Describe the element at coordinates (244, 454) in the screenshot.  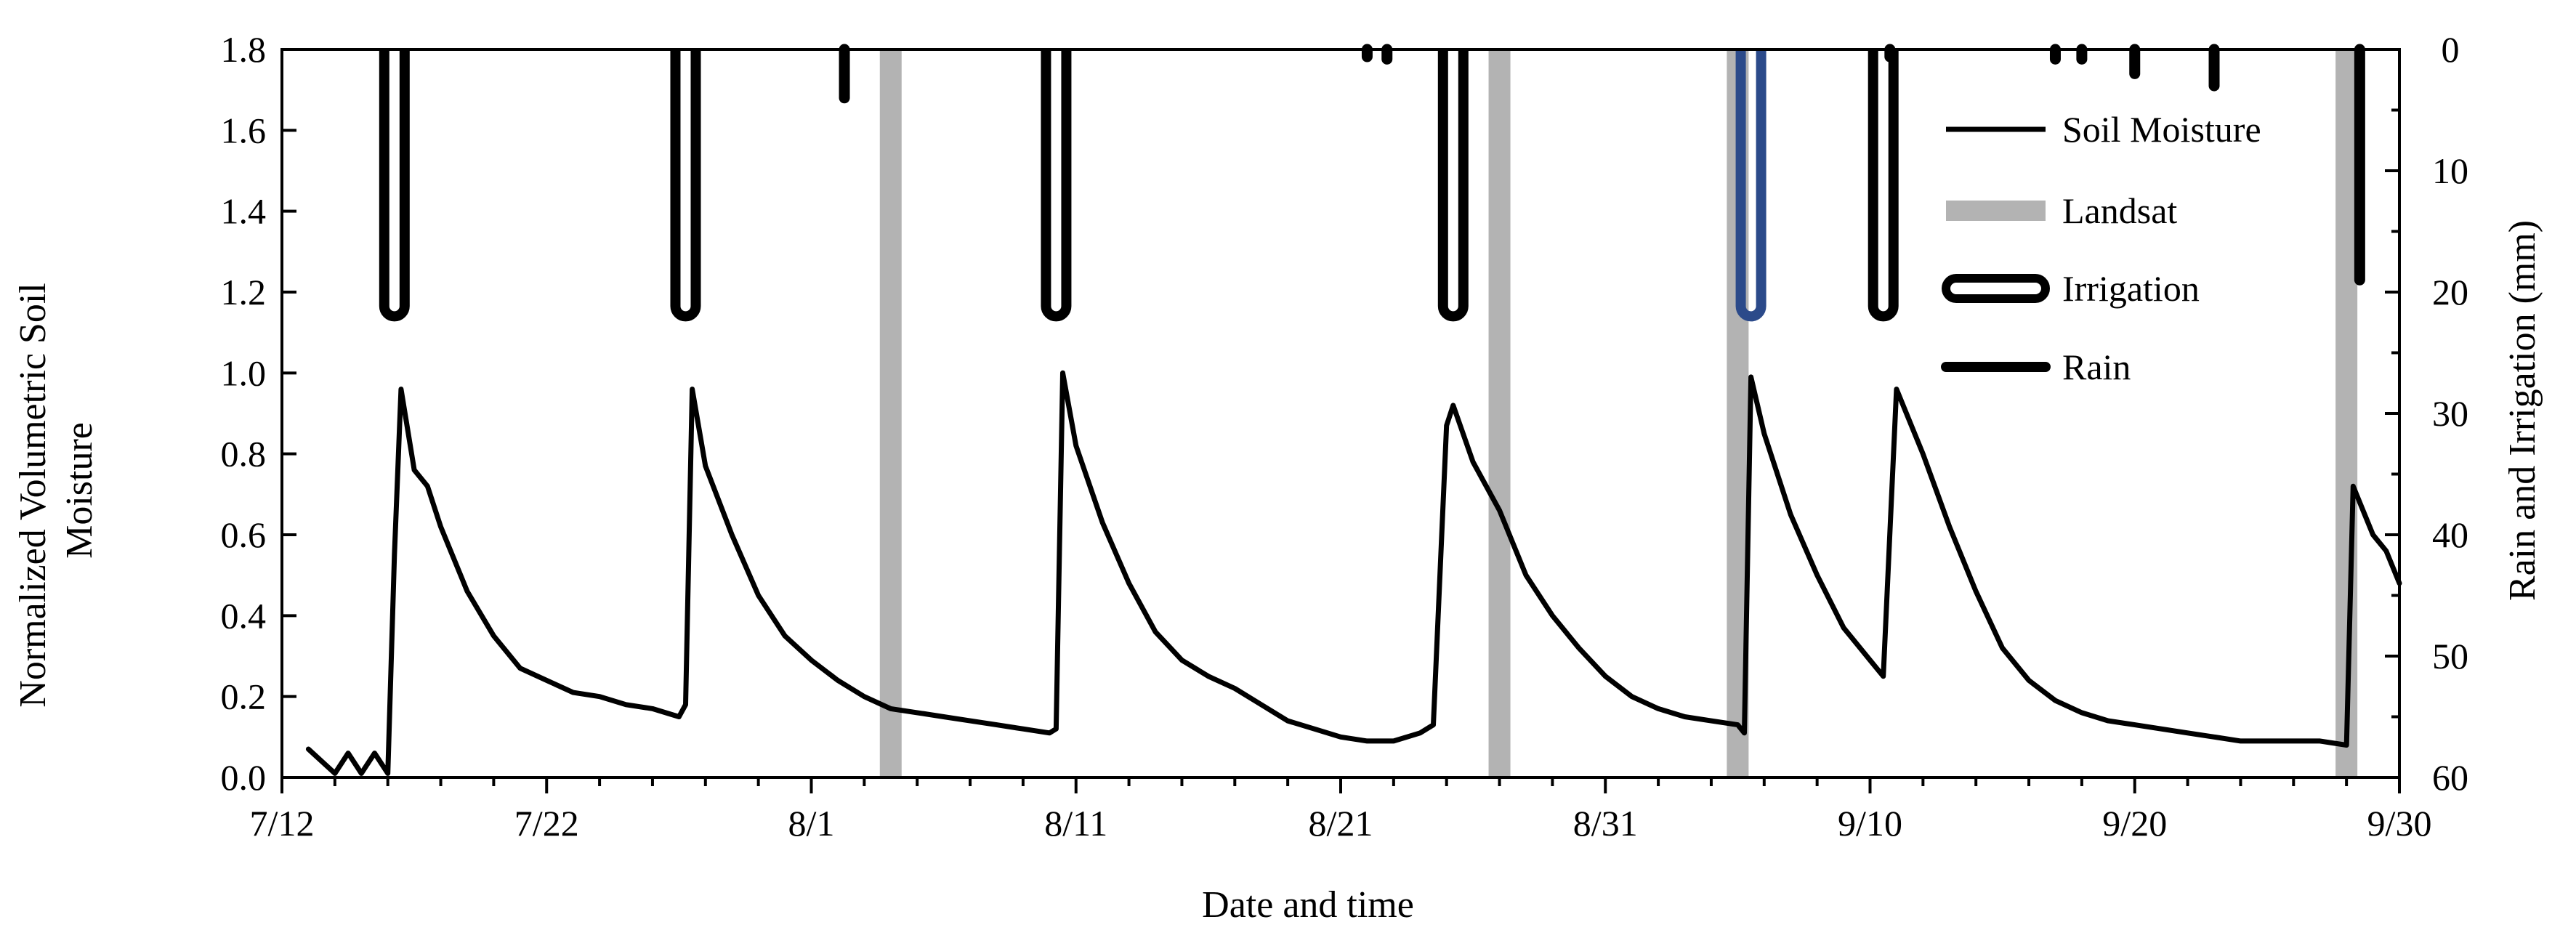
I see `y-tick-label: 0.8` at that location.